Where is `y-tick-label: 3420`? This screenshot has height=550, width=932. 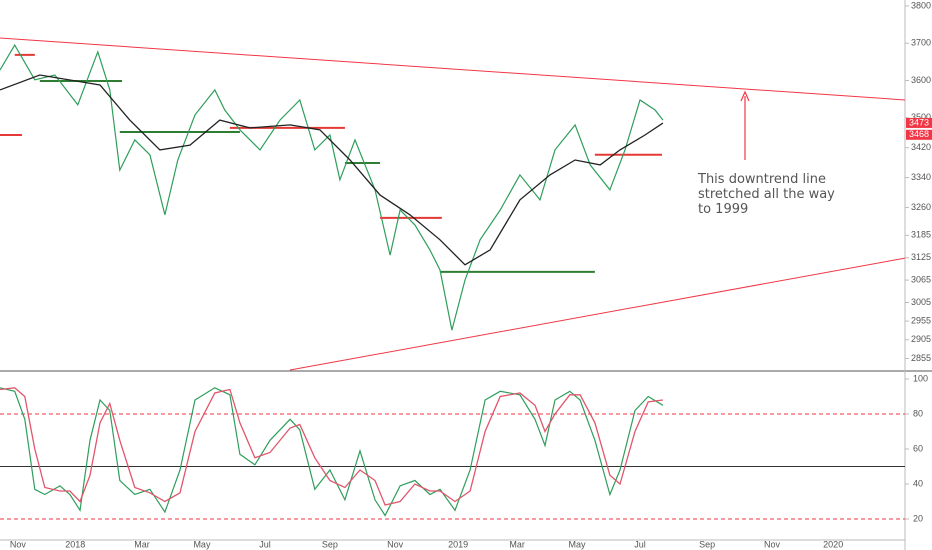 y-tick-label: 3420 is located at coordinates (921, 147).